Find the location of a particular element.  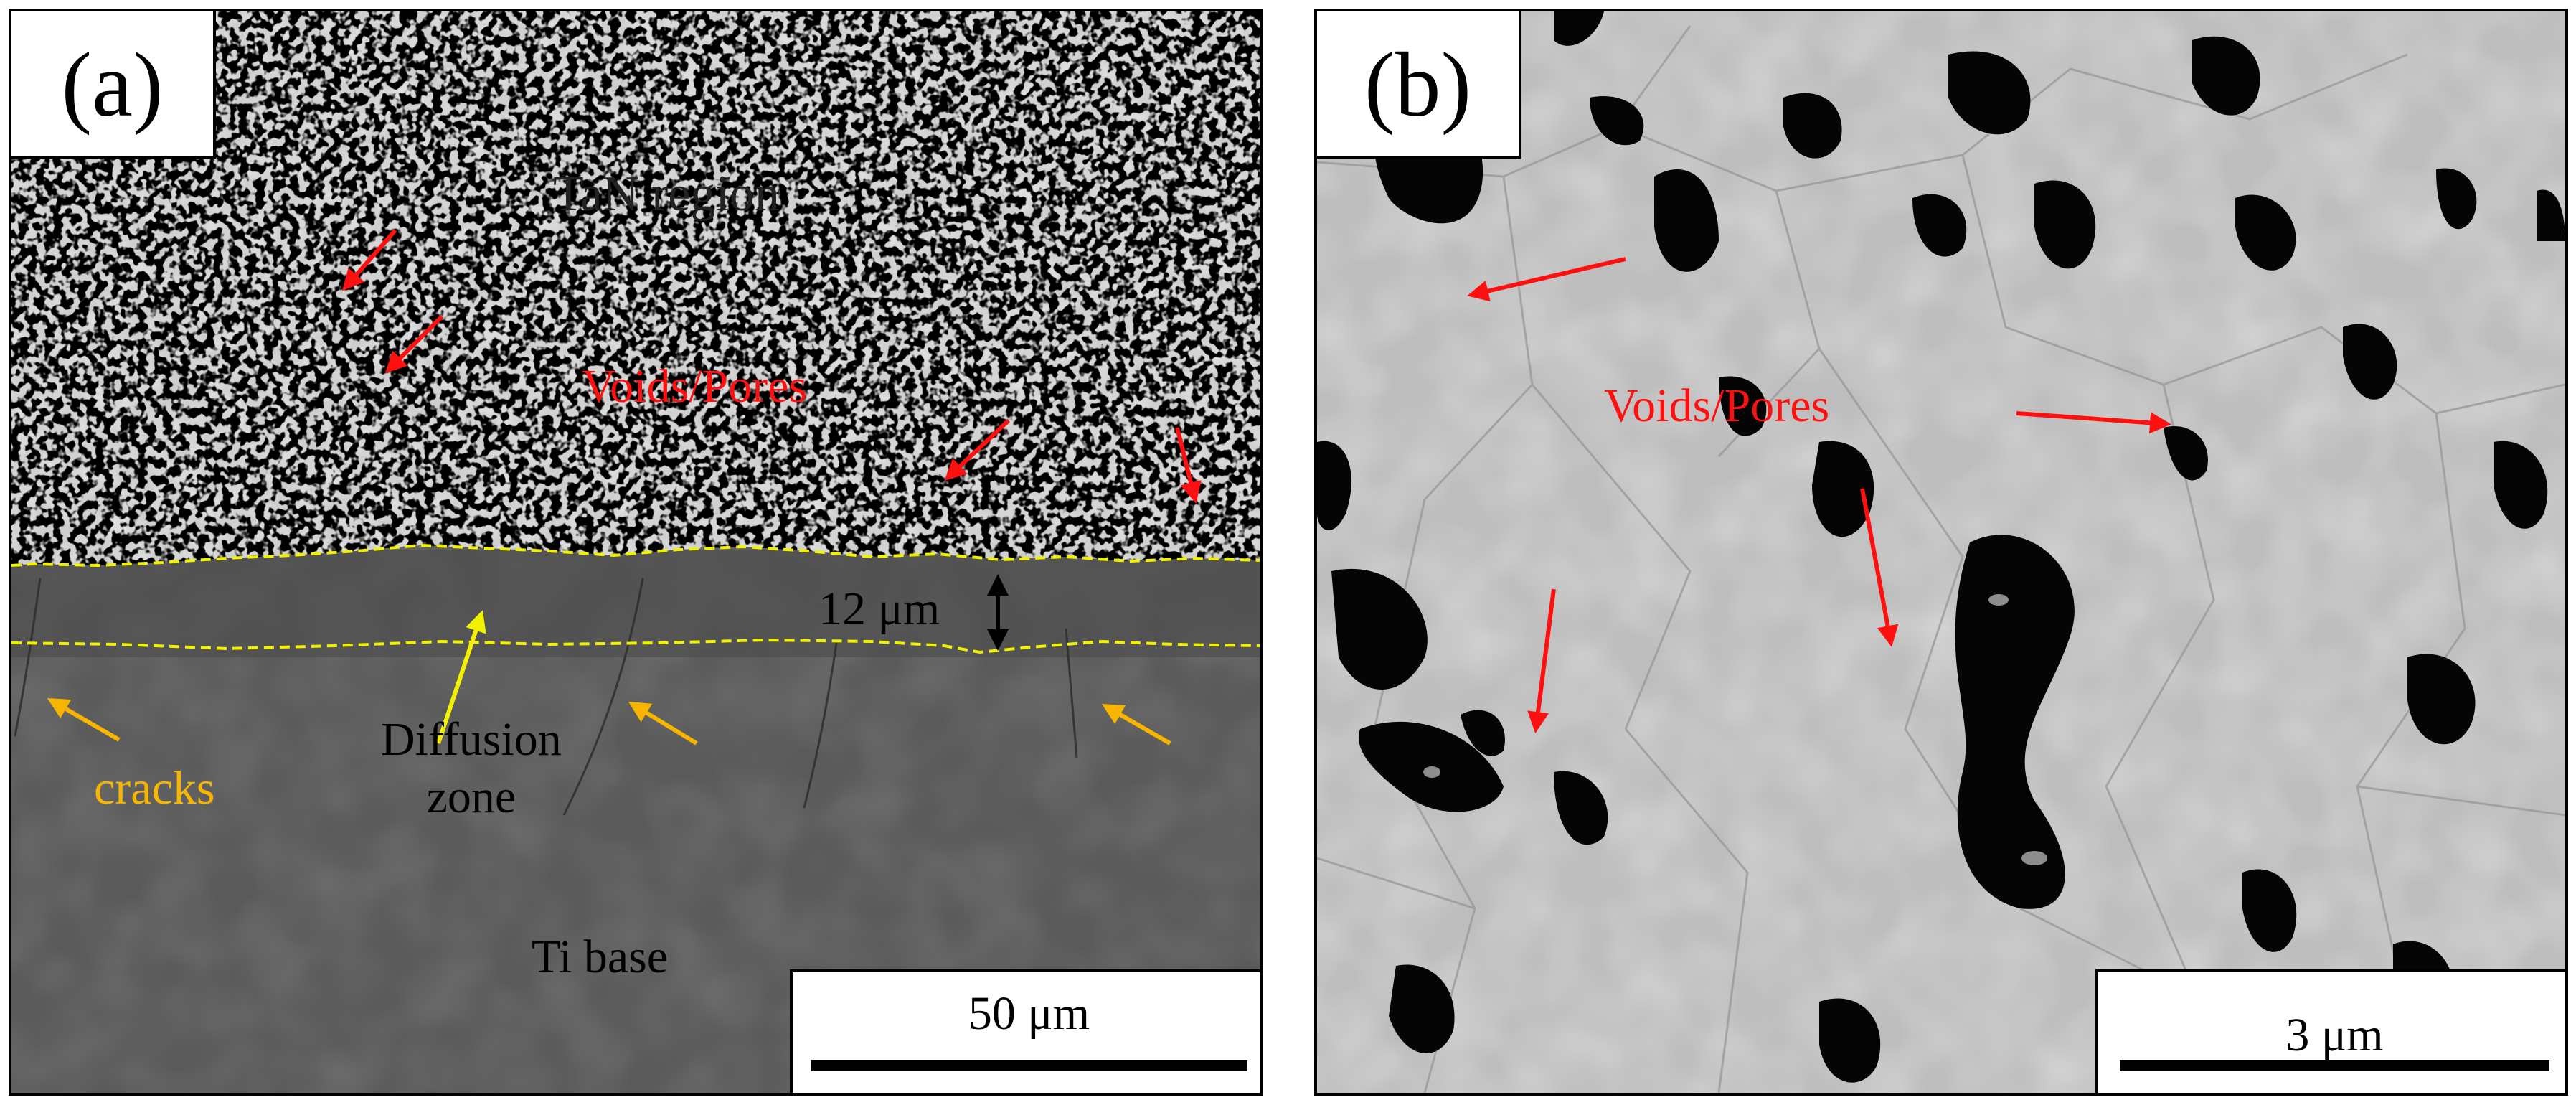

void-arrows-a is located at coordinates (772, 366).